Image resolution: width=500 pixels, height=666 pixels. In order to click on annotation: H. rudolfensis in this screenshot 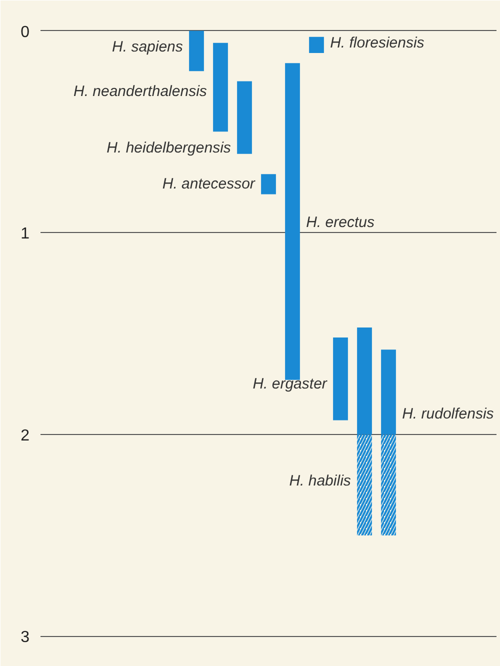, I will do `click(448, 414)`.